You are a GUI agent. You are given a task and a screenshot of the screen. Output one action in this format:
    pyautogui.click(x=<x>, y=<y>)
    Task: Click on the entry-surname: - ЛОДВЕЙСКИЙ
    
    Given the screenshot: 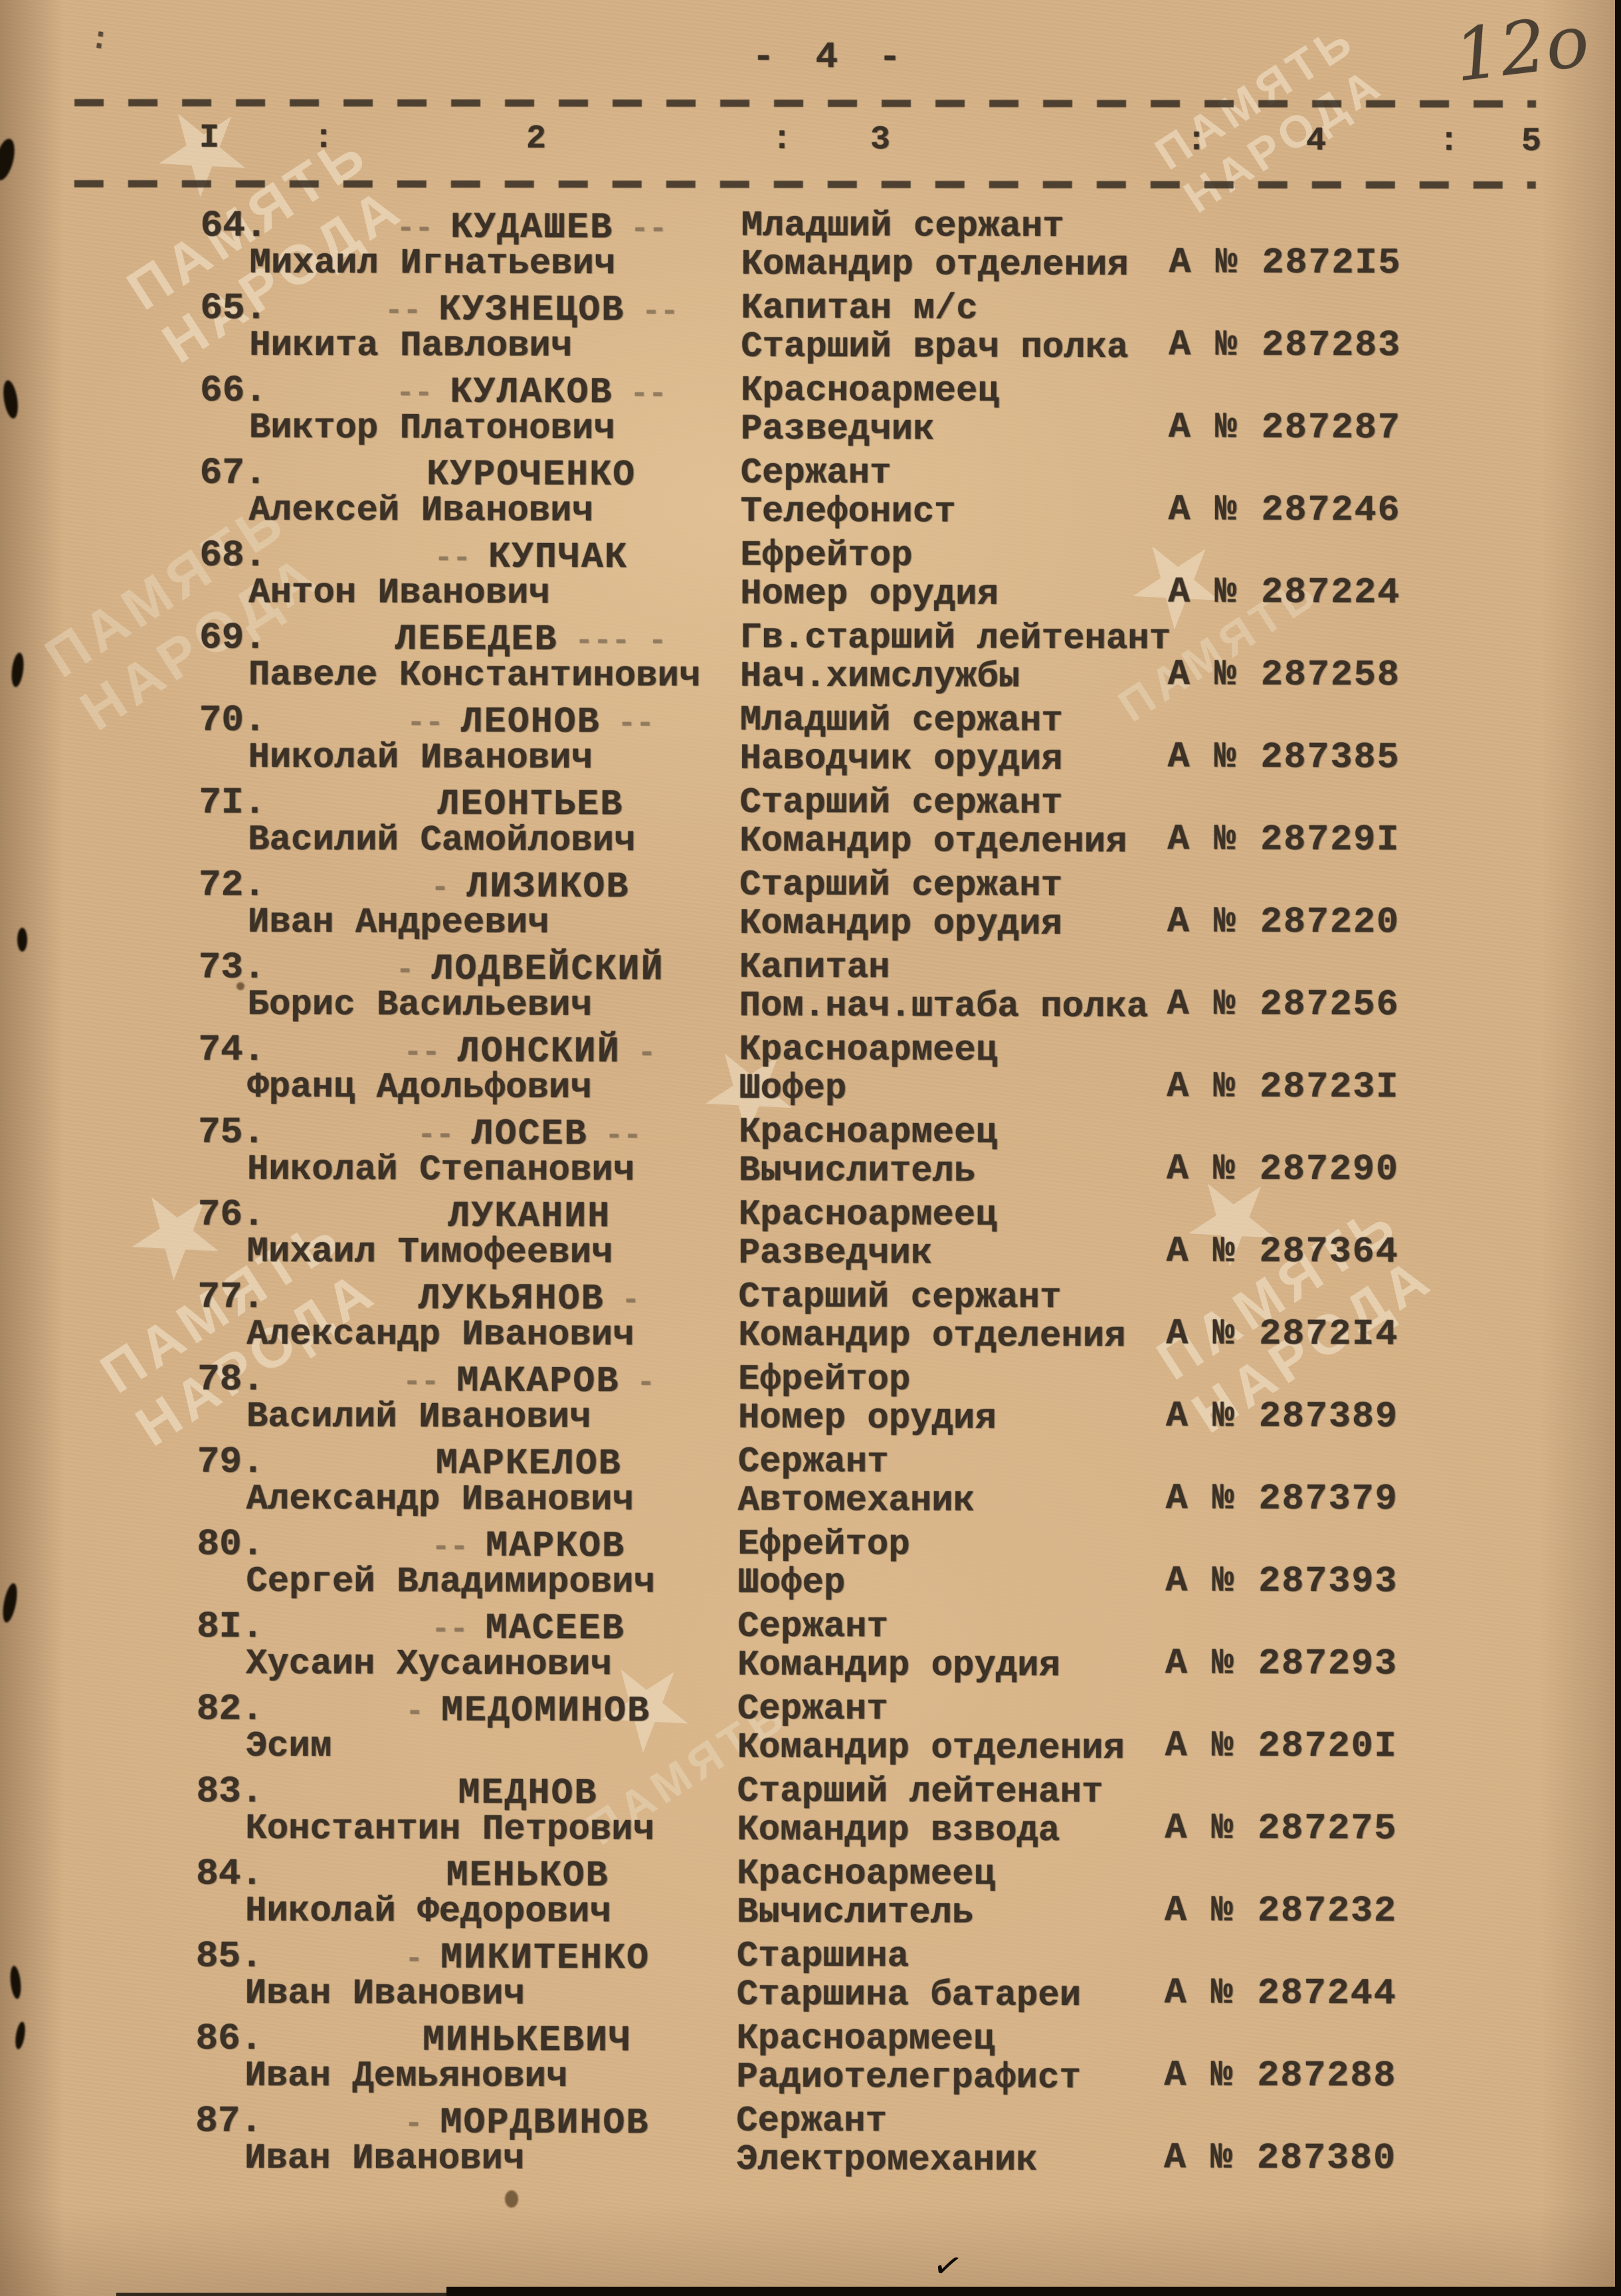 What is the action you would take?
    pyautogui.click(x=529, y=969)
    